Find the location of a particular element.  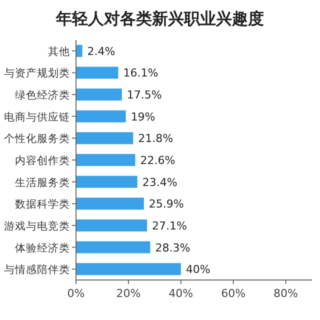

data-label: 25.9% is located at coordinates (166, 204).